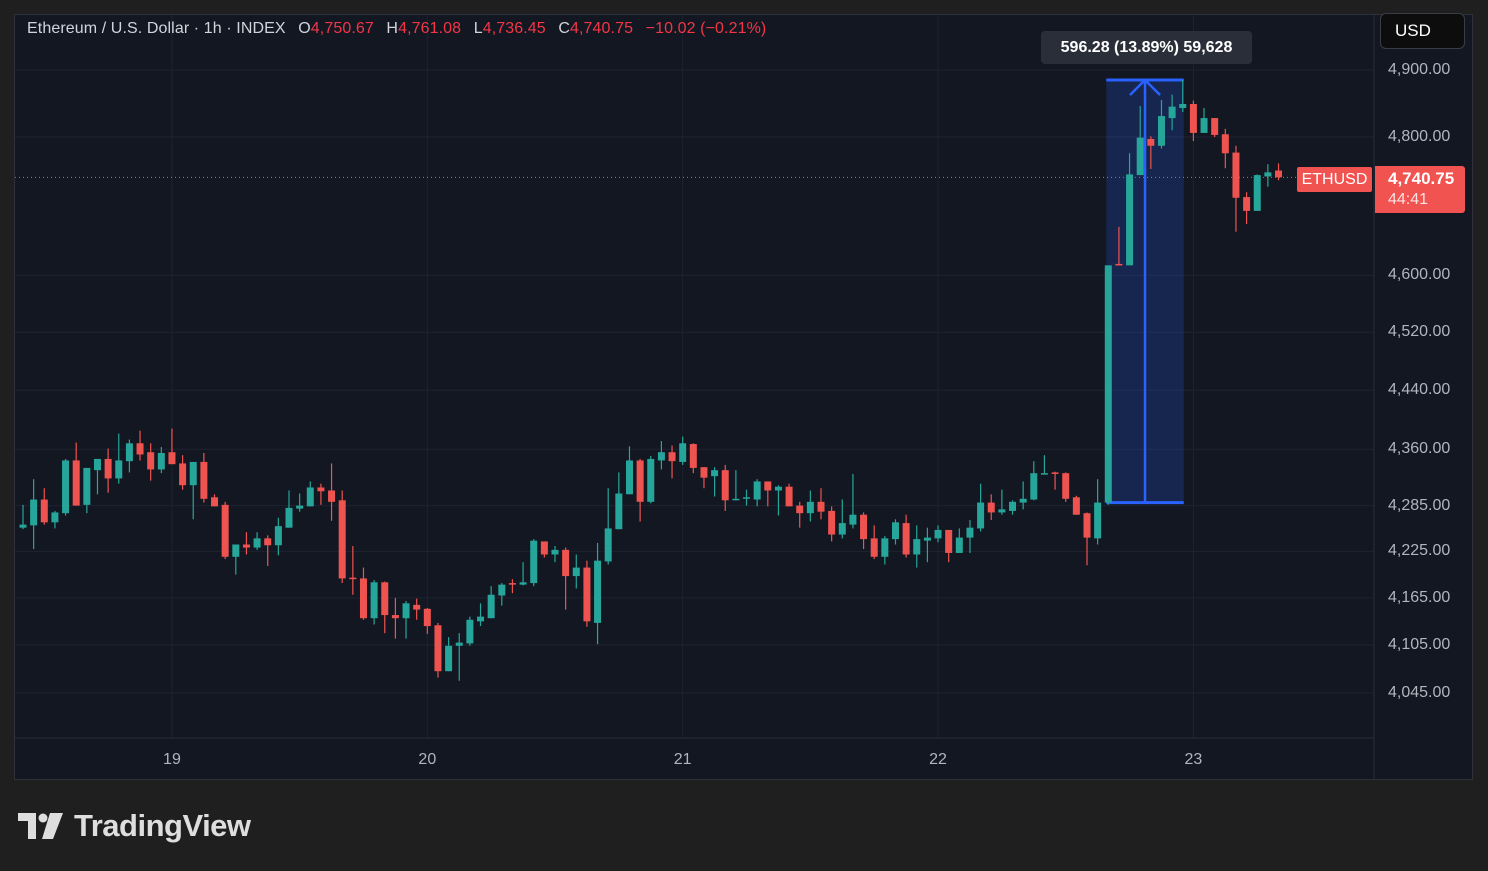 The image size is (1488, 871). Describe the element at coordinates (134, 826) in the screenshot. I see `tradingview-logo: TradingView` at that location.